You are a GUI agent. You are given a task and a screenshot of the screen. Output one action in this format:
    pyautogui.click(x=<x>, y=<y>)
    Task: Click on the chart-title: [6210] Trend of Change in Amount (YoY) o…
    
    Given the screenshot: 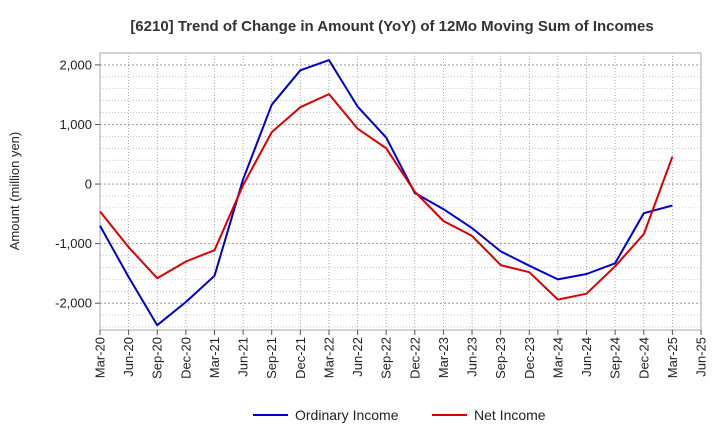 What is the action you would take?
    pyautogui.click(x=391, y=26)
    